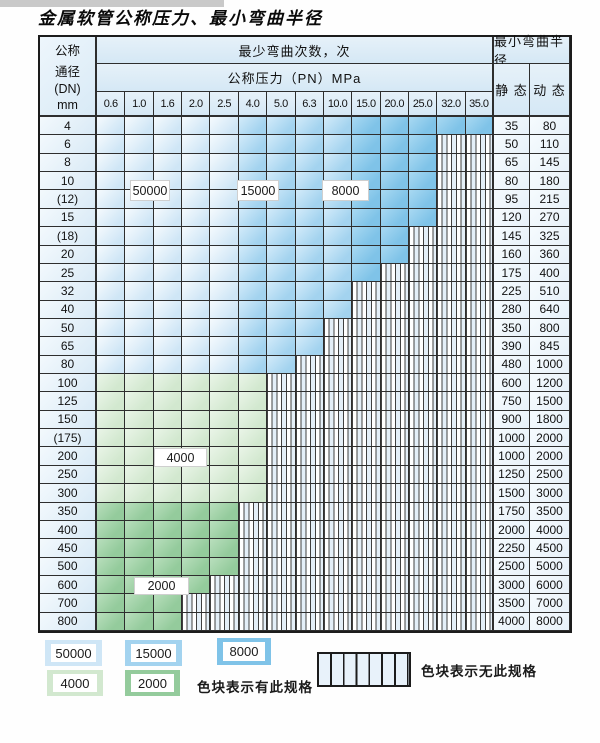 The image size is (600, 743). What do you see at coordinates (68, 603) in the screenshot?
I see `dn-cell: 700` at bounding box center [68, 603].